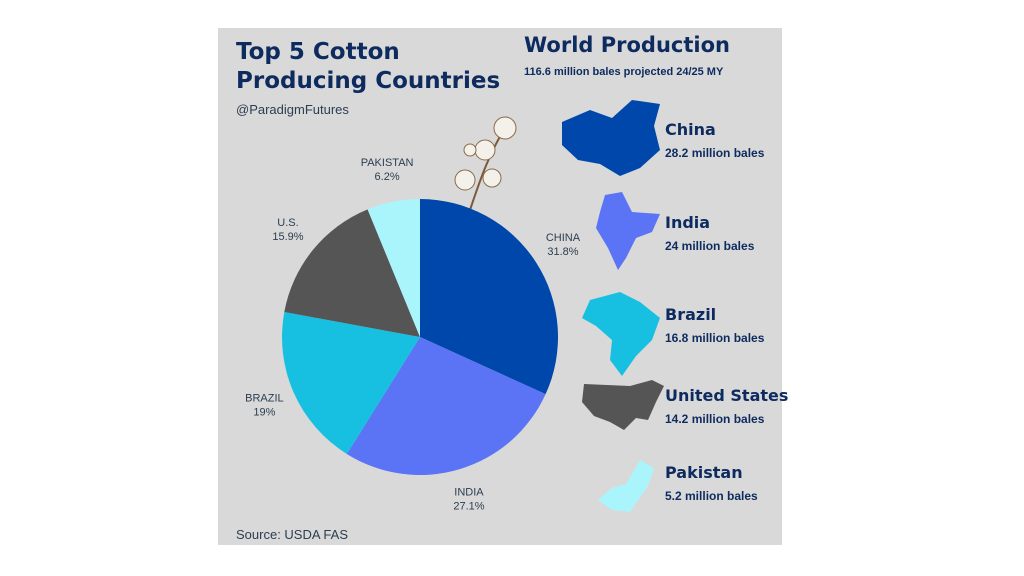 This screenshot has width=1024, height=576. I want to click on slice-label: BRAZIL, so click(264, 398).